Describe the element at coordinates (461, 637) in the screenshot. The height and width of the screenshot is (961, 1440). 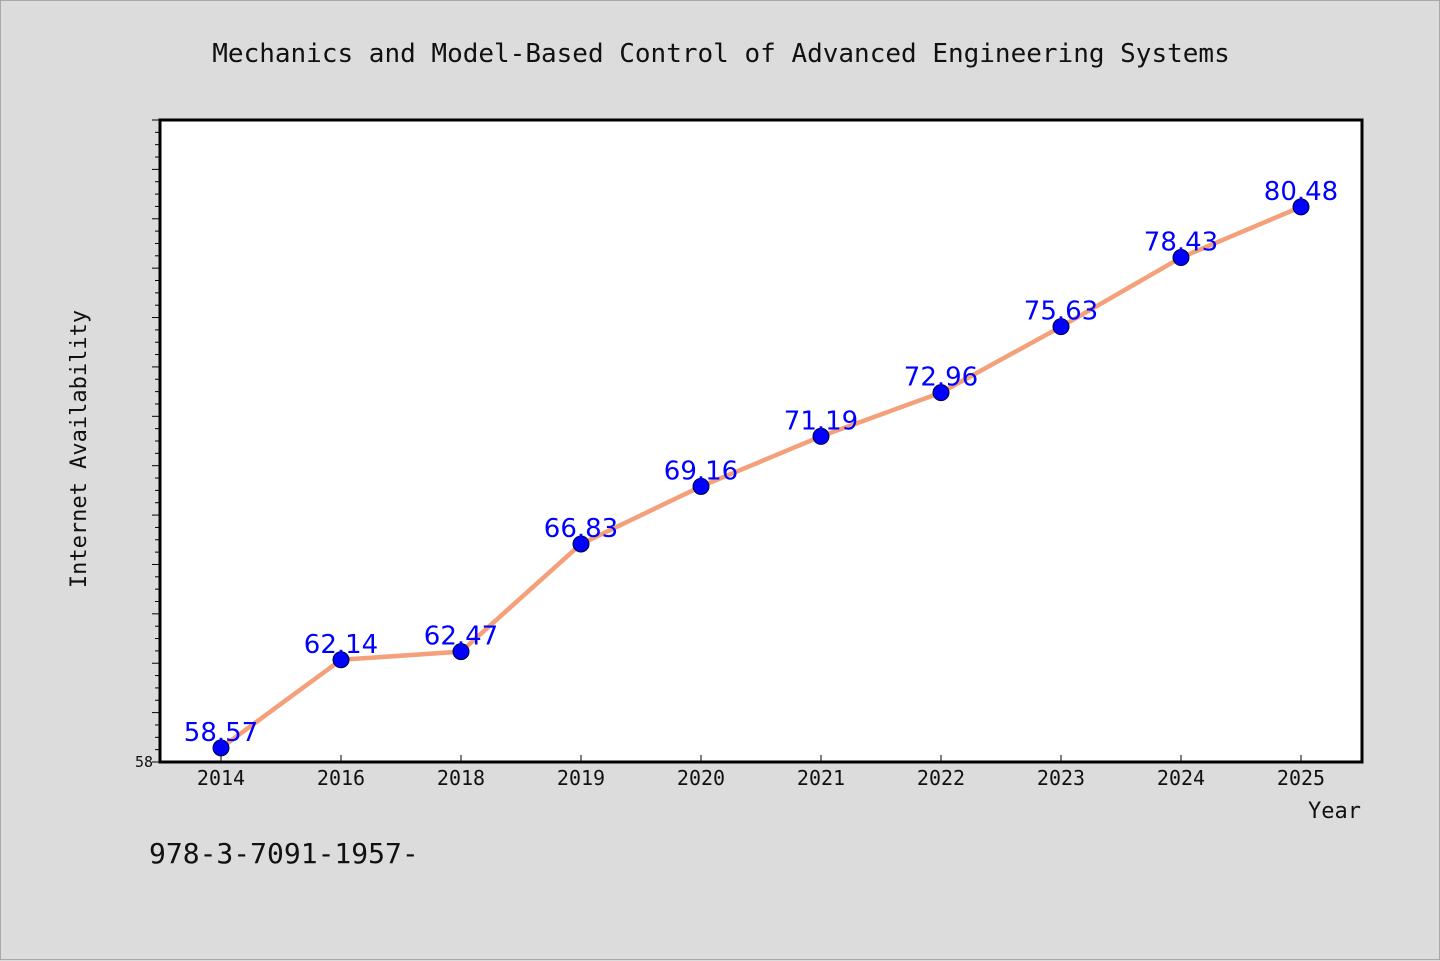
I see `data-label: 62.47` at that location.